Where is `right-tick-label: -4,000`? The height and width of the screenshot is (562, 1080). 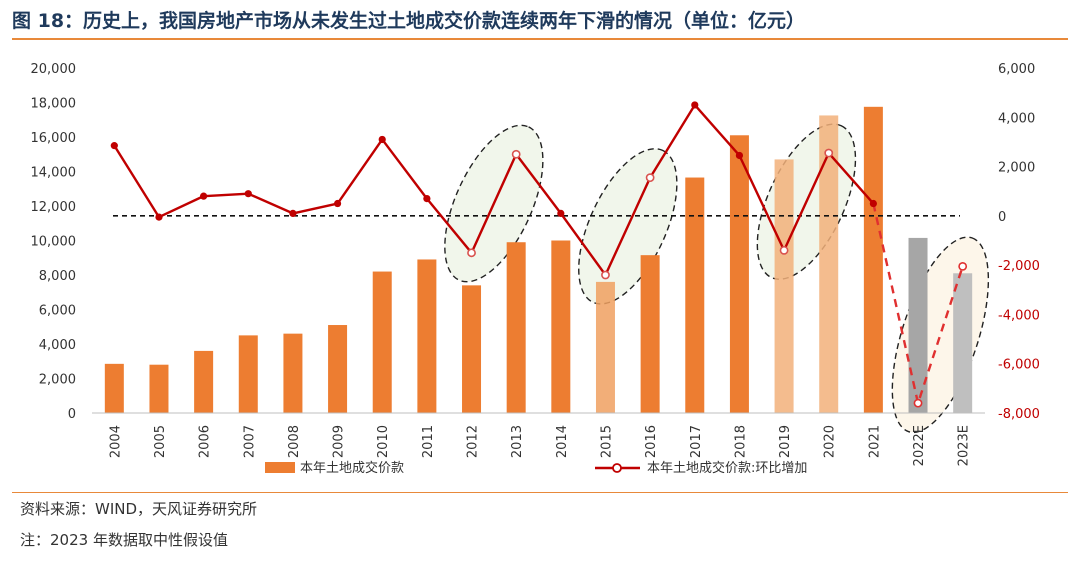 right-tick-label: -4,000 is located at coordinates (1019, 315).